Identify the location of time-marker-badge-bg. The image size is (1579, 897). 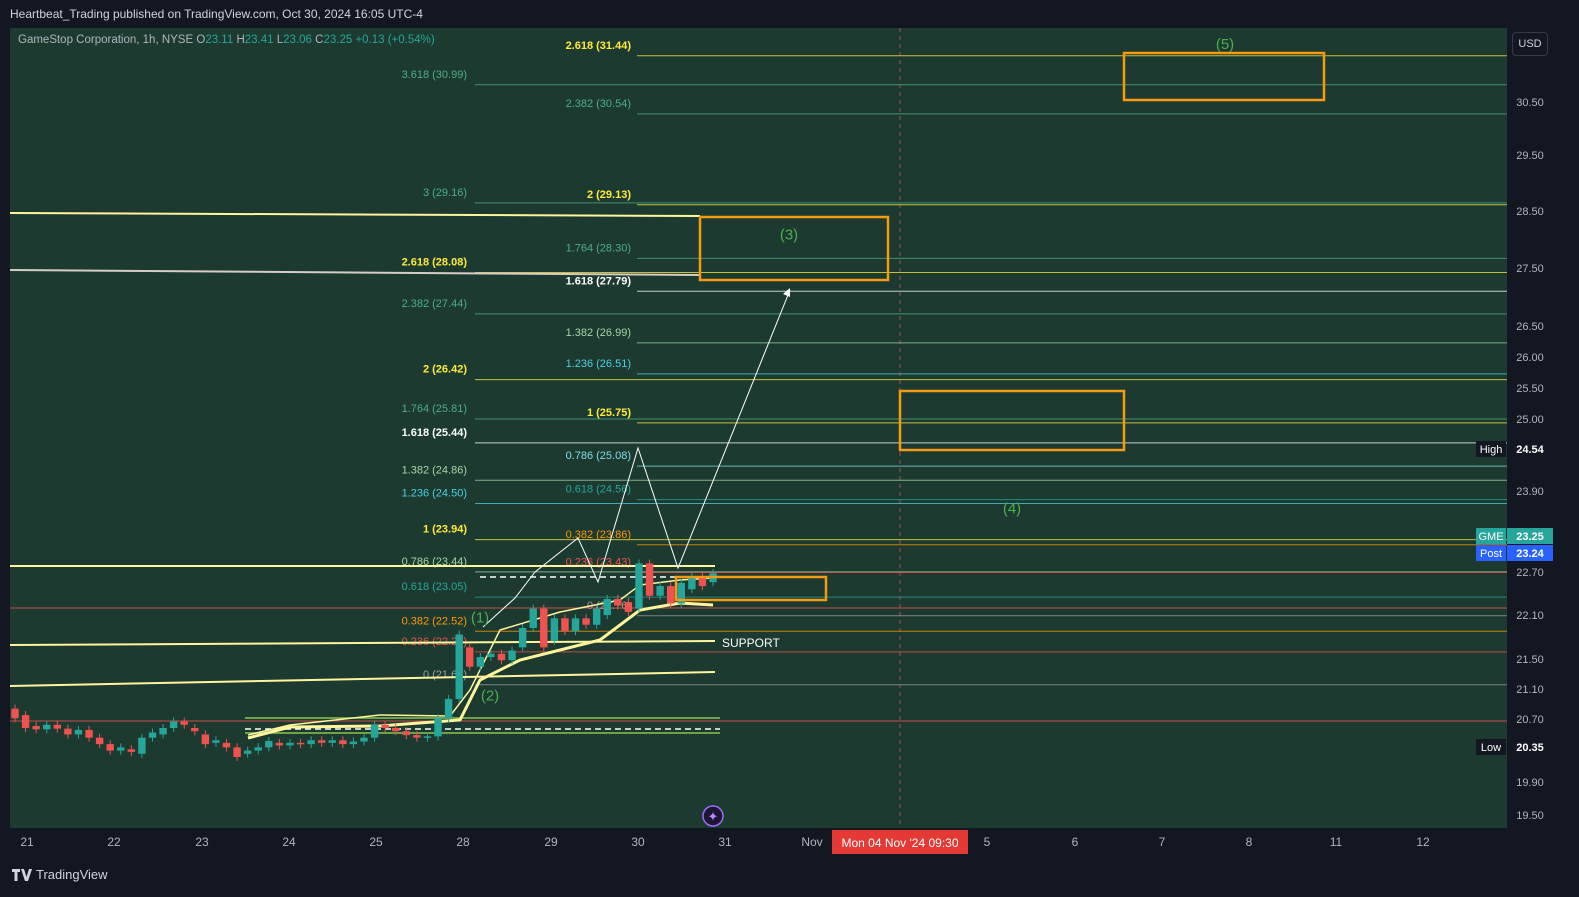
(900, 842).